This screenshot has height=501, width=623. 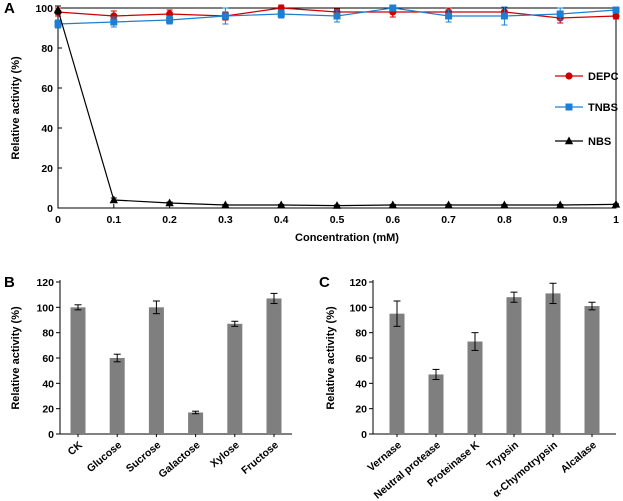 What do you see at coordinates (392, 220) in the screenshot?
I see `x-tick-label: 0.6` at bounding box center [392, 220].